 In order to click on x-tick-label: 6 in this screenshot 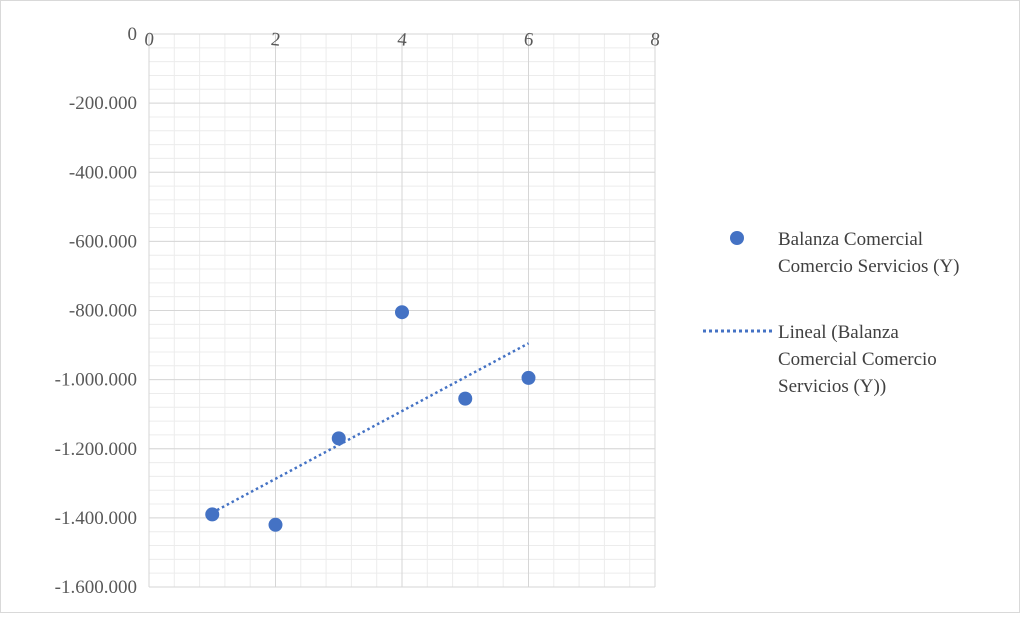, I will do `click(529, 40)`.